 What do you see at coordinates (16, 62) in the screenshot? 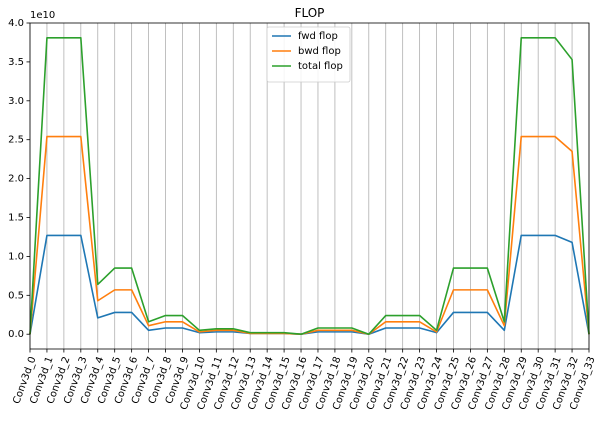
I see `y-tick-label: 3.5` at bounding box center [16, 62].